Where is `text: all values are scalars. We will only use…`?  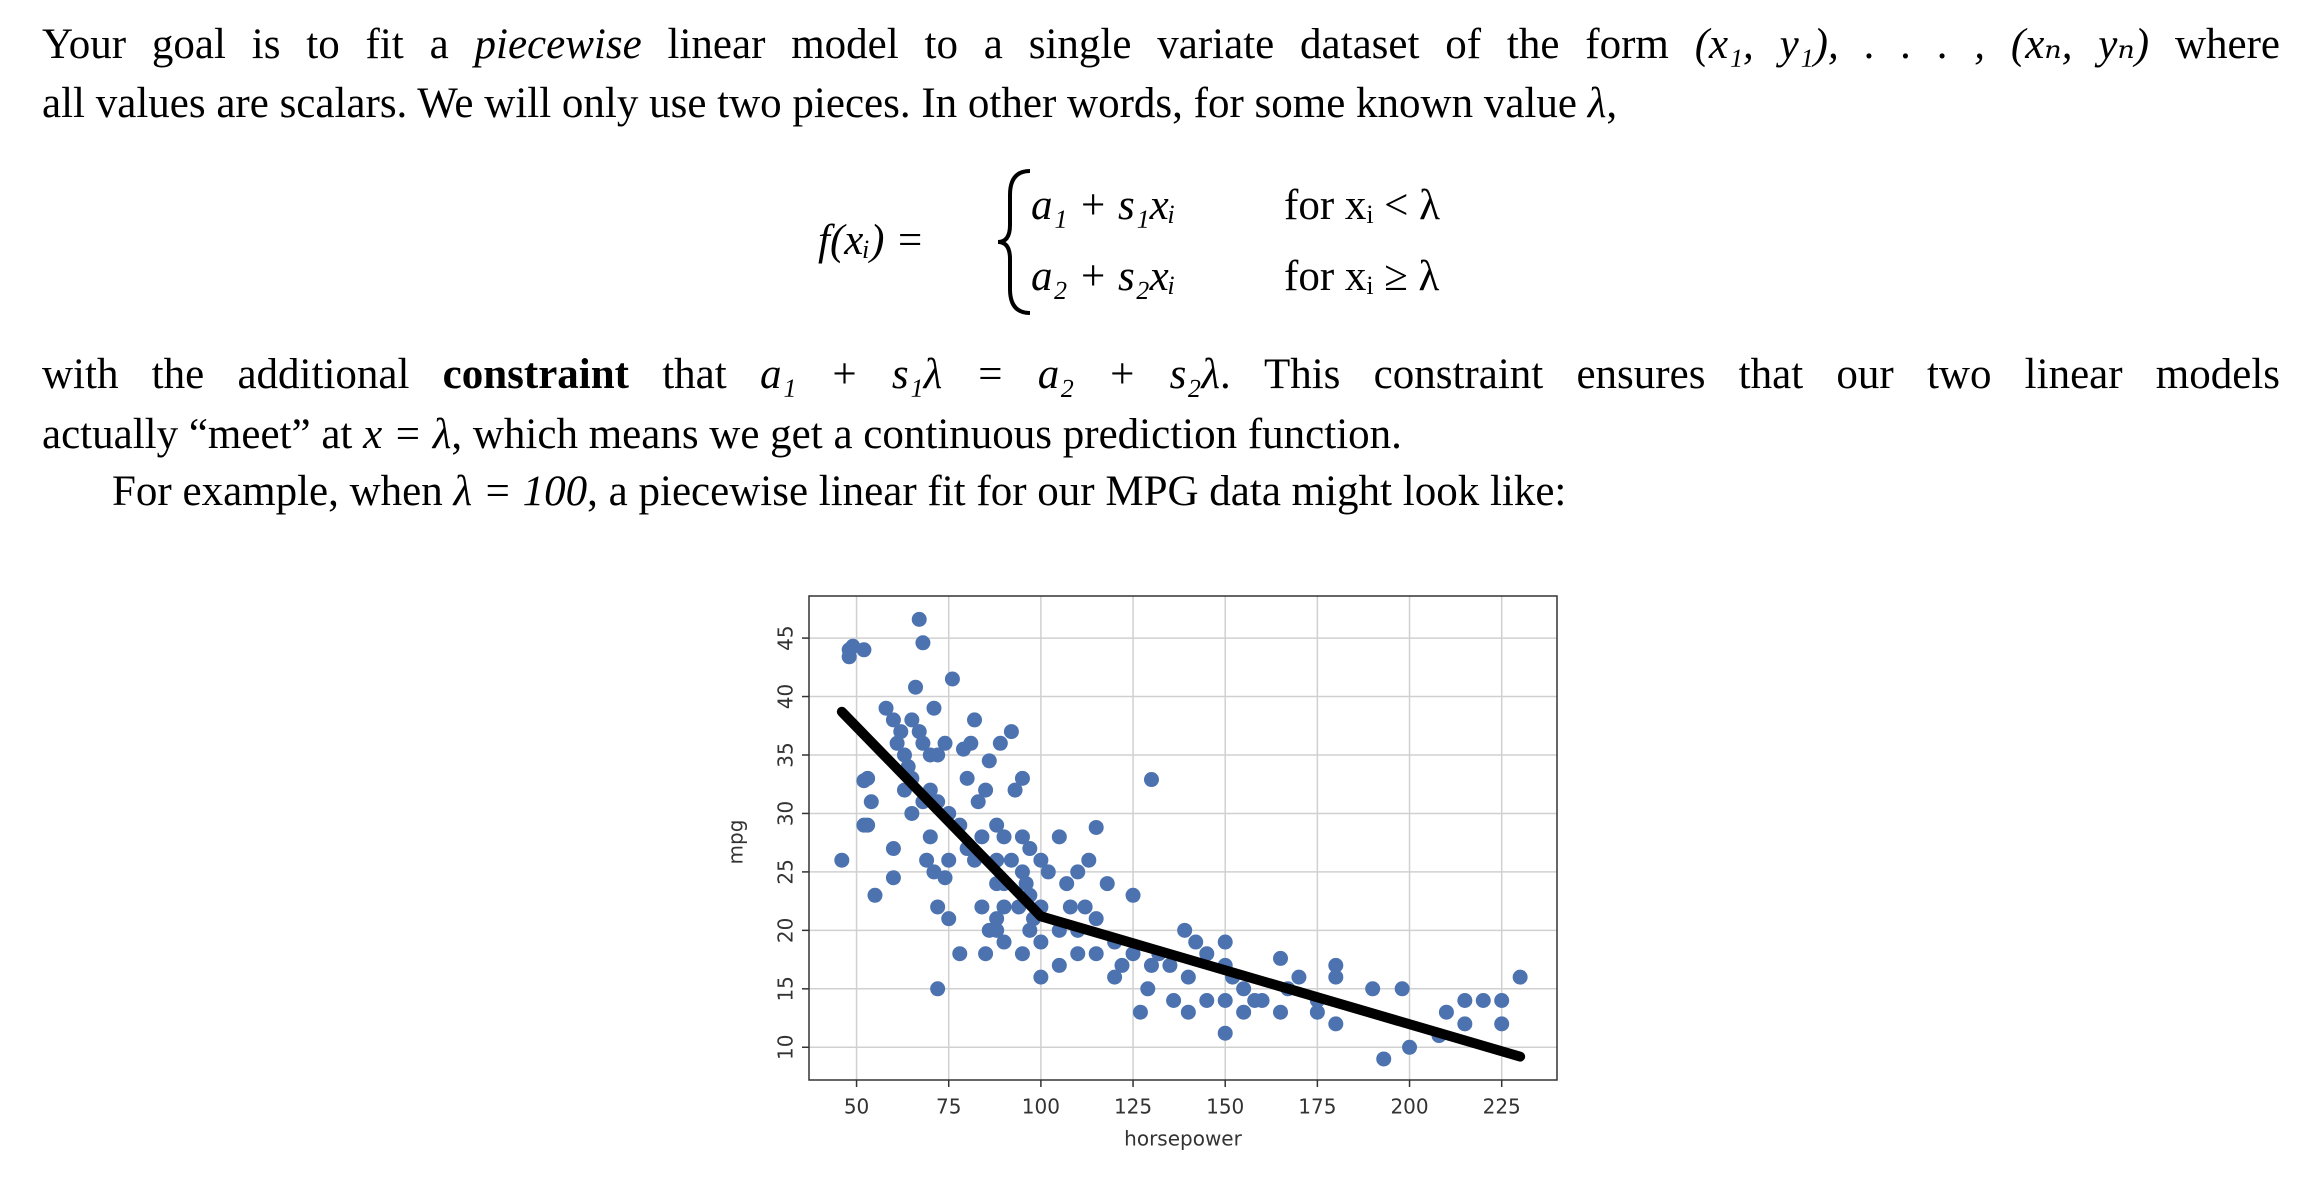 text: all values are scalars. We will only use… is located at coordinates (815, 103).